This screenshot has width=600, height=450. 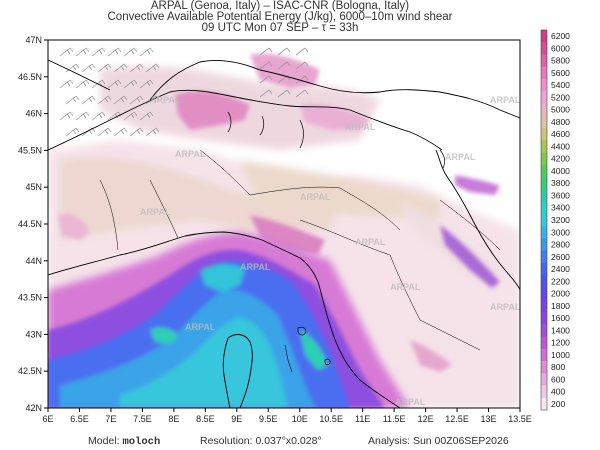 I want to click on colorbar-label: 3000, so click(x=560, y=232).